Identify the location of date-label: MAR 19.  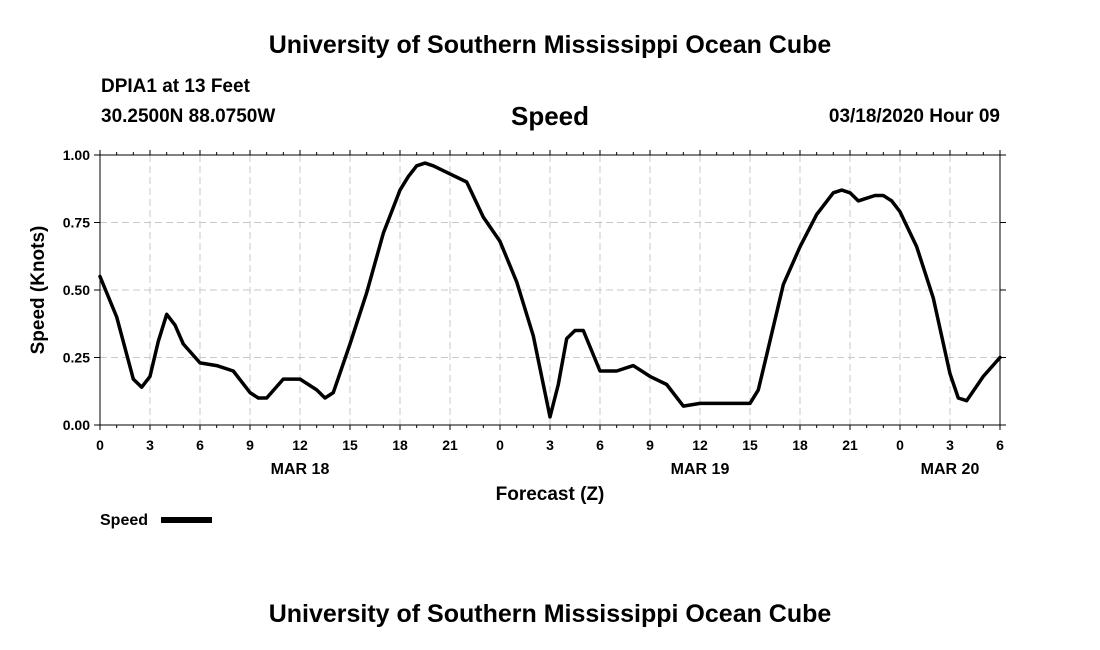
(700, 469).